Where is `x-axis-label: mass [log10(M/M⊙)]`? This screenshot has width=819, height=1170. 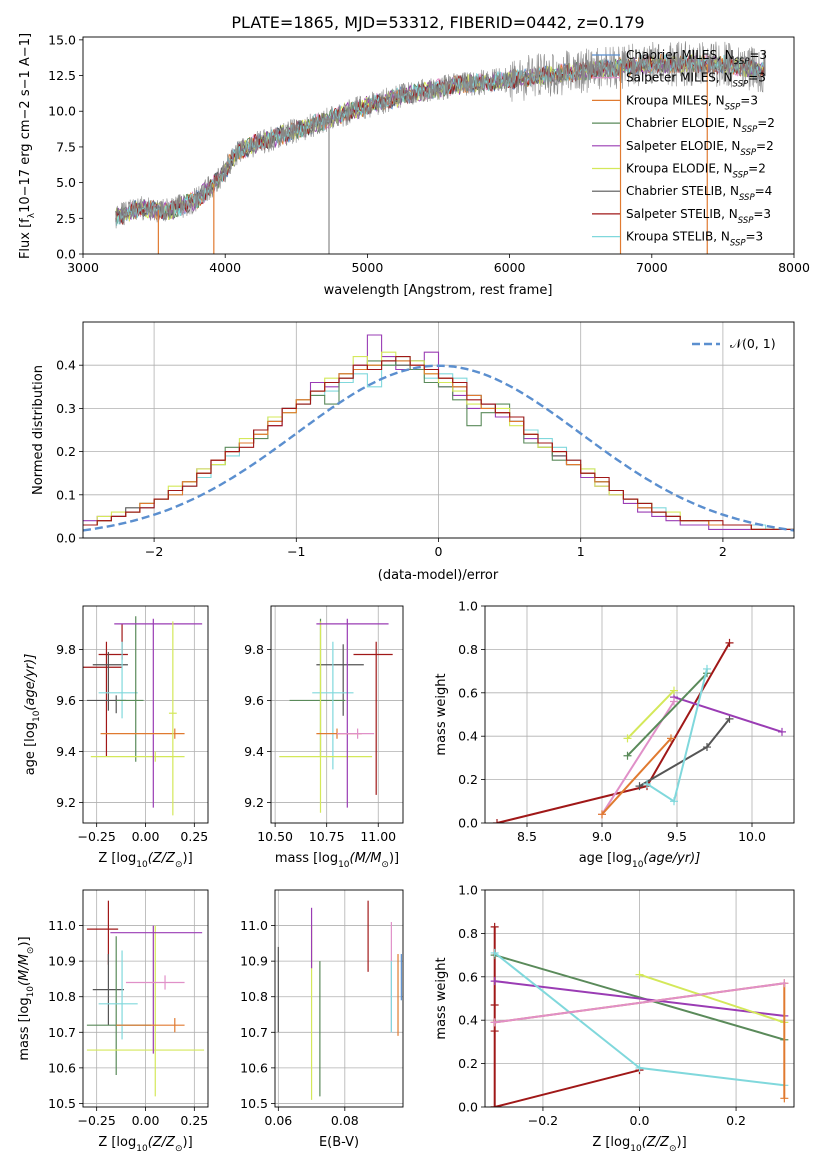
x-axis-label: mass [log10(M/M⊙)] is located at coordinates (337, 860).